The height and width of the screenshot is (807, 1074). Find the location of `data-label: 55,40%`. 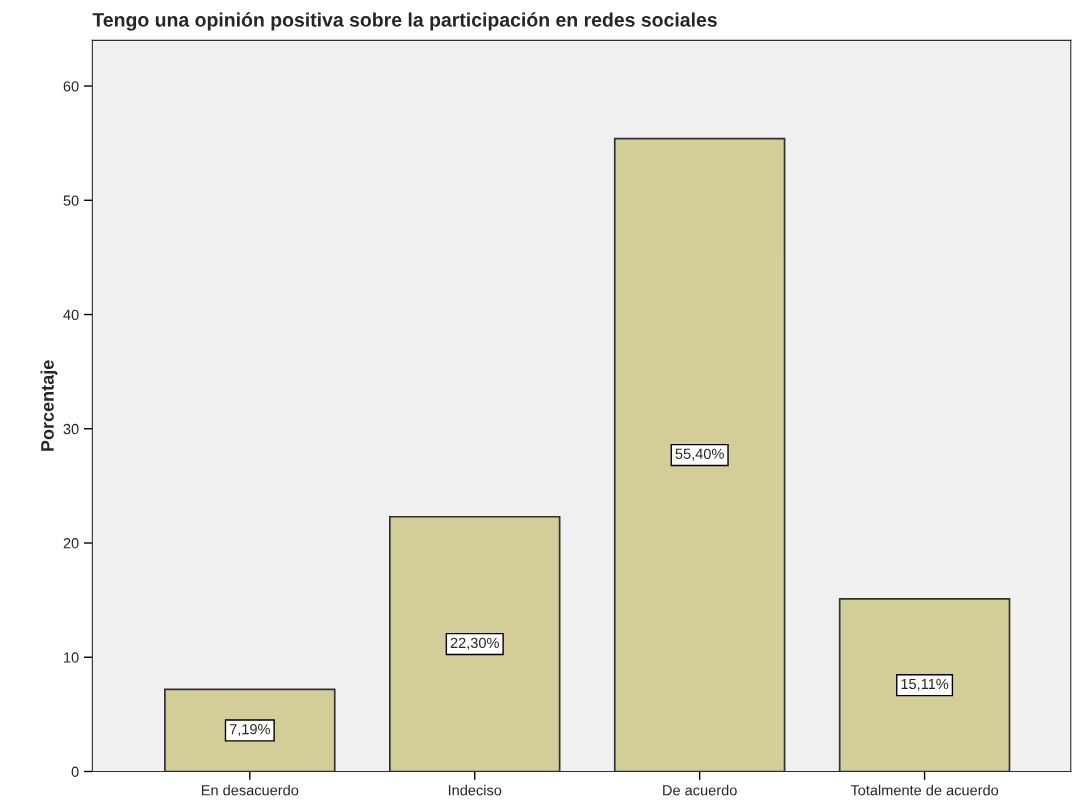

data-label: 55,40% is located at coordinates (699, 454).